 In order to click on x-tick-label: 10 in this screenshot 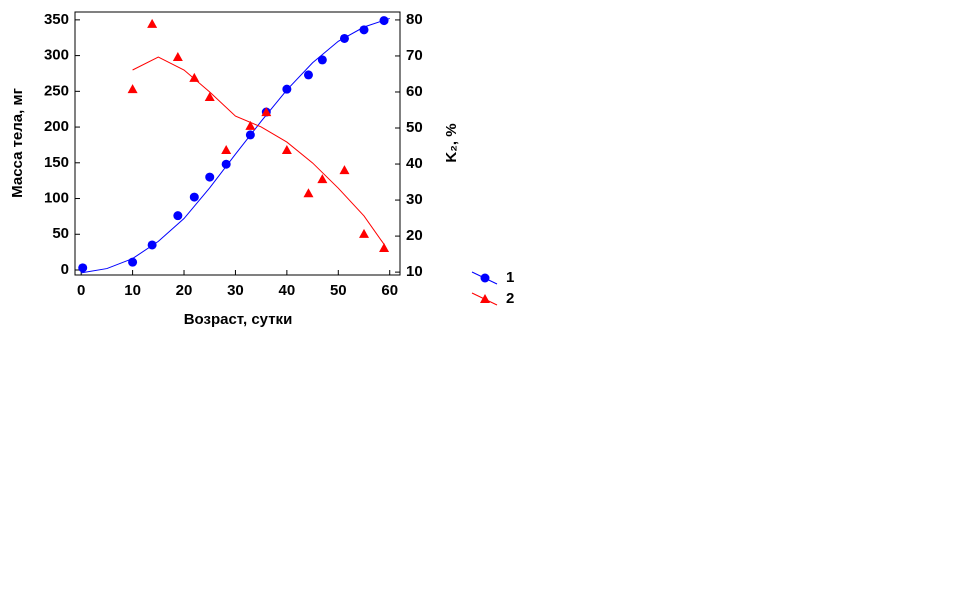, I will do `click(132, 290)`.